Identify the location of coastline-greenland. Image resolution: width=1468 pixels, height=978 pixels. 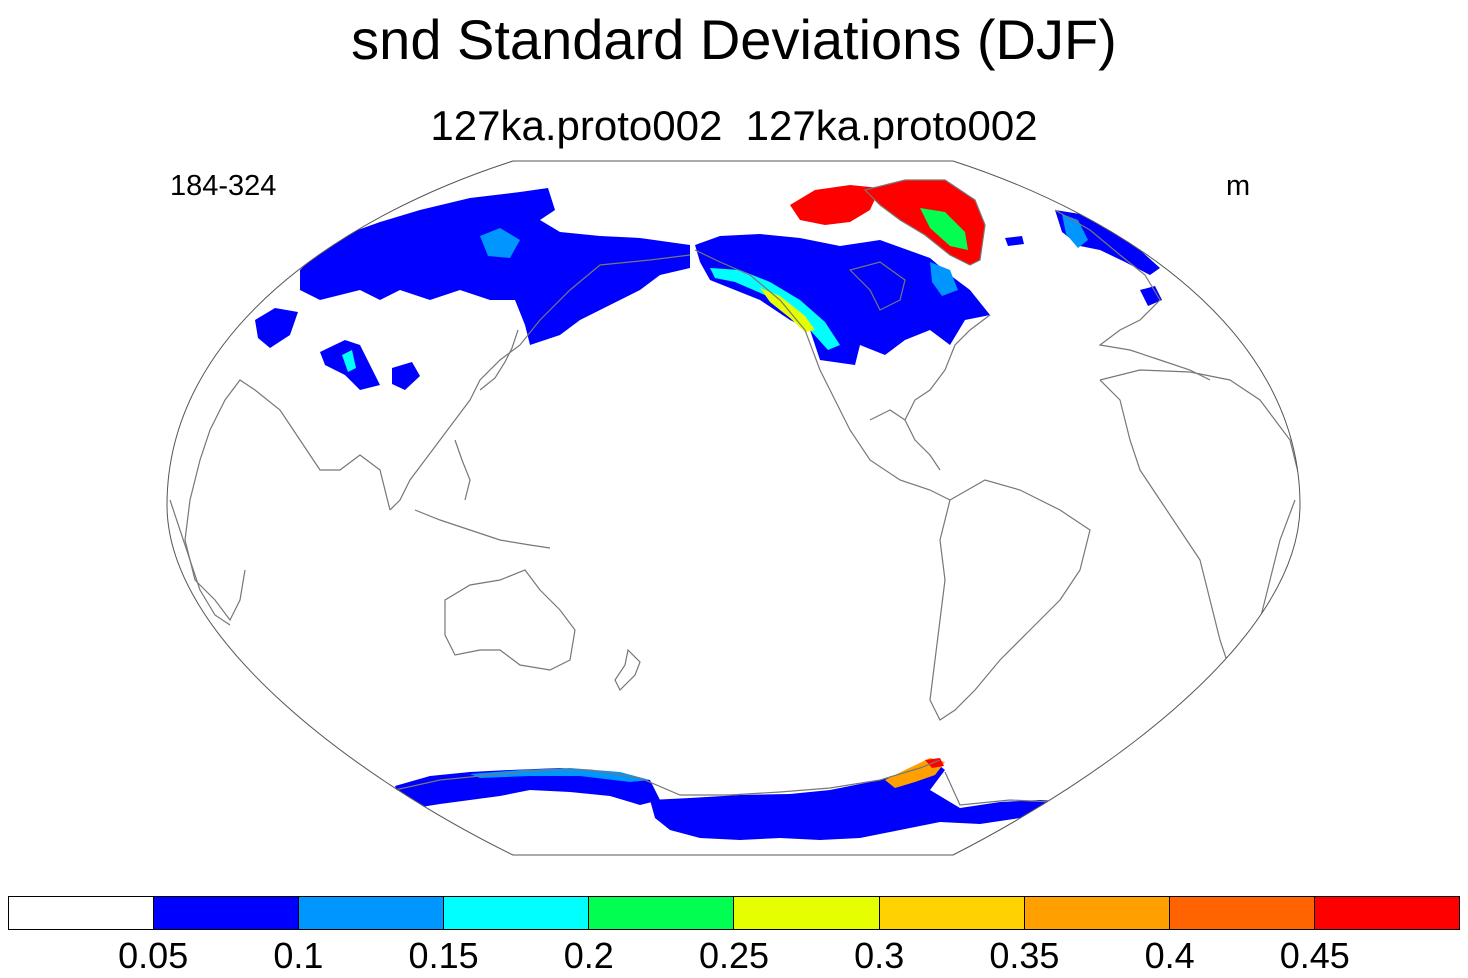
(924, 222).